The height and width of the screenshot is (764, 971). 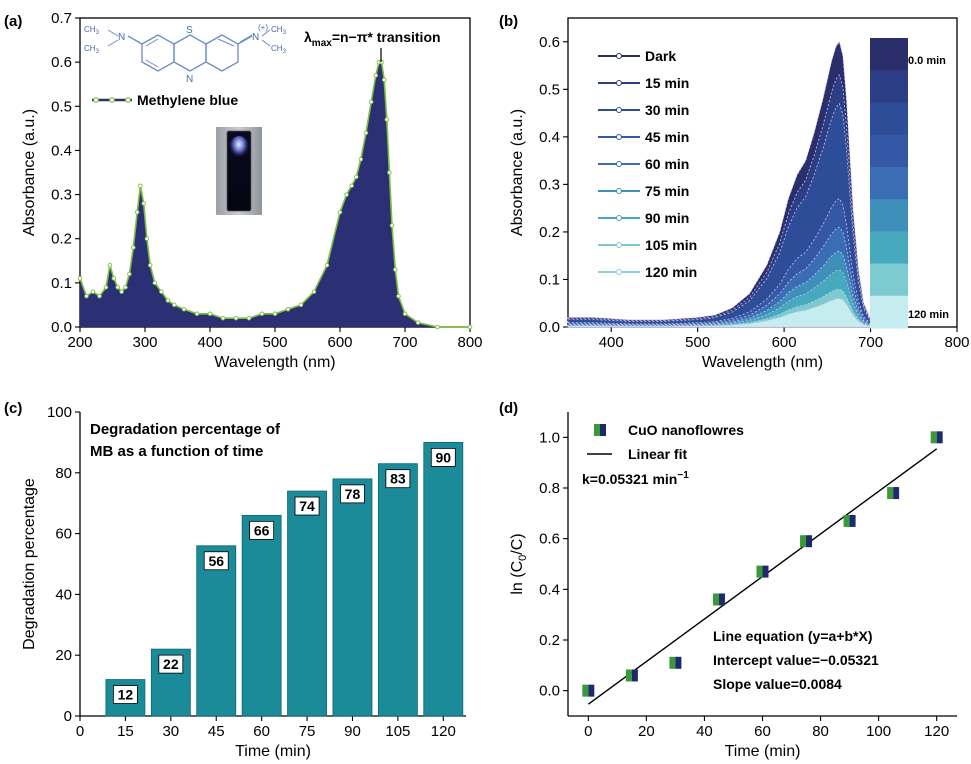 What do you see at coordinates (784, 342) in the screenshot?
I see `x-tick-label-b-600: 600` at bounding box center [784, 342].